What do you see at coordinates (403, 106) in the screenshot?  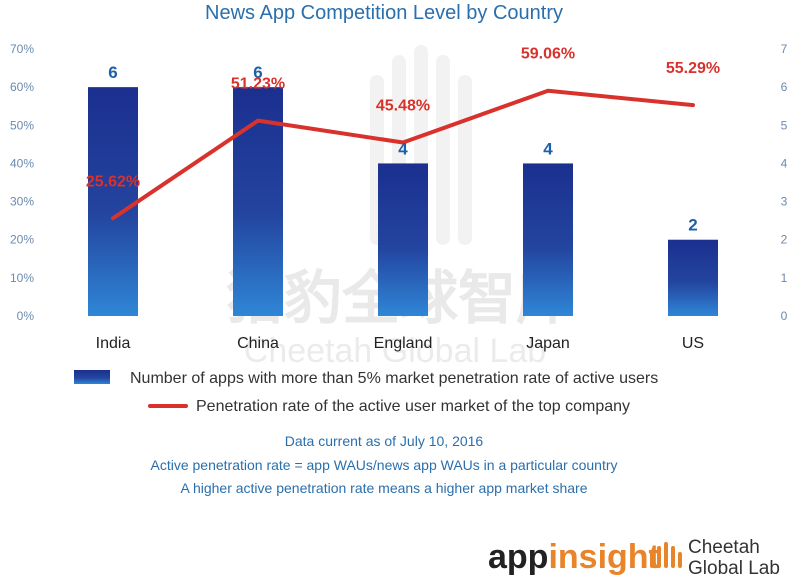 I see `line-value-label: 45.48%` at bounding box center [403, 106].